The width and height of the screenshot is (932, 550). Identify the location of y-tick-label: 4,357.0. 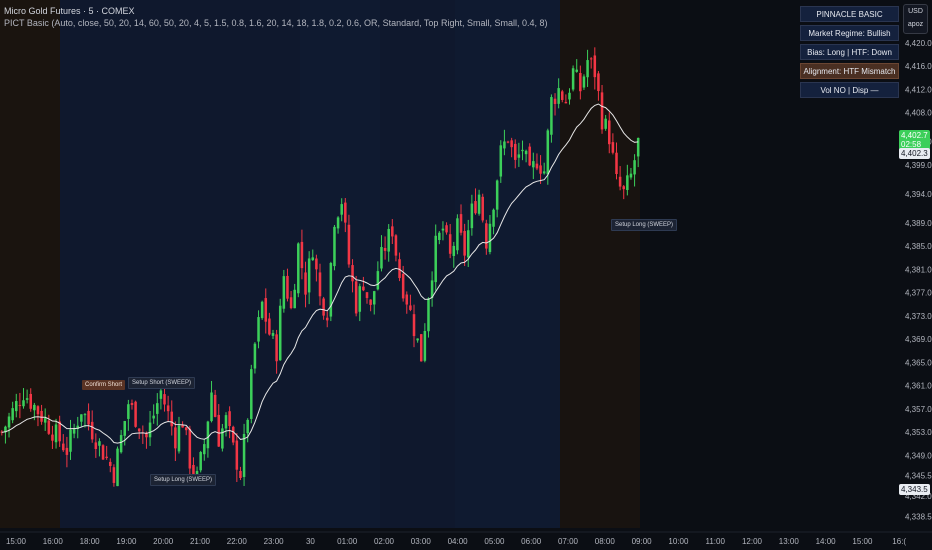
(918, 409).